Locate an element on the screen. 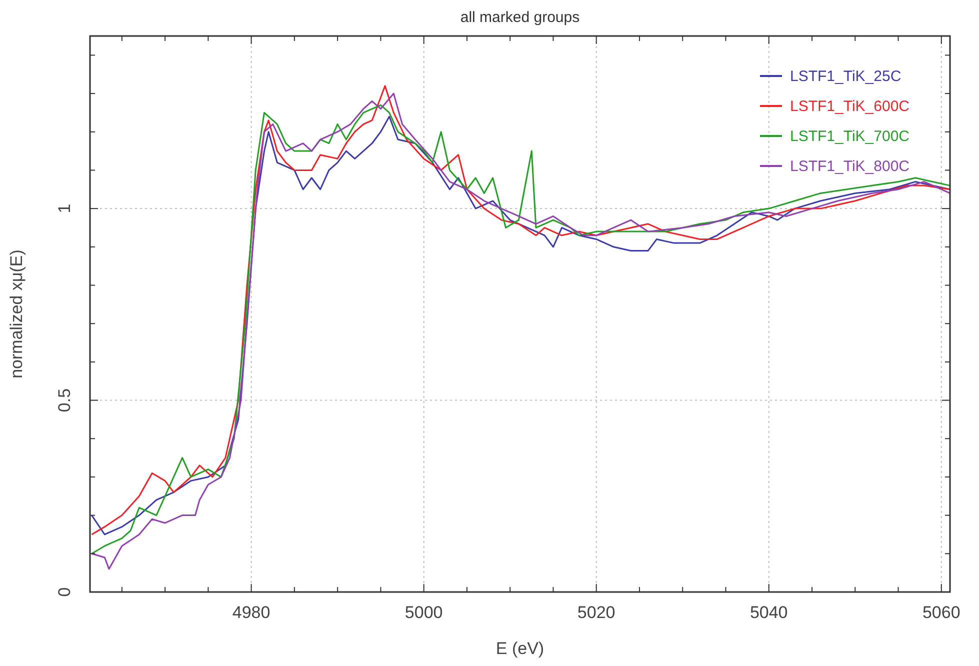 The width and height of the screenshot is (979, 666). legend-label: LSTF1_TiK_700C is located at coordinates (850, 136).